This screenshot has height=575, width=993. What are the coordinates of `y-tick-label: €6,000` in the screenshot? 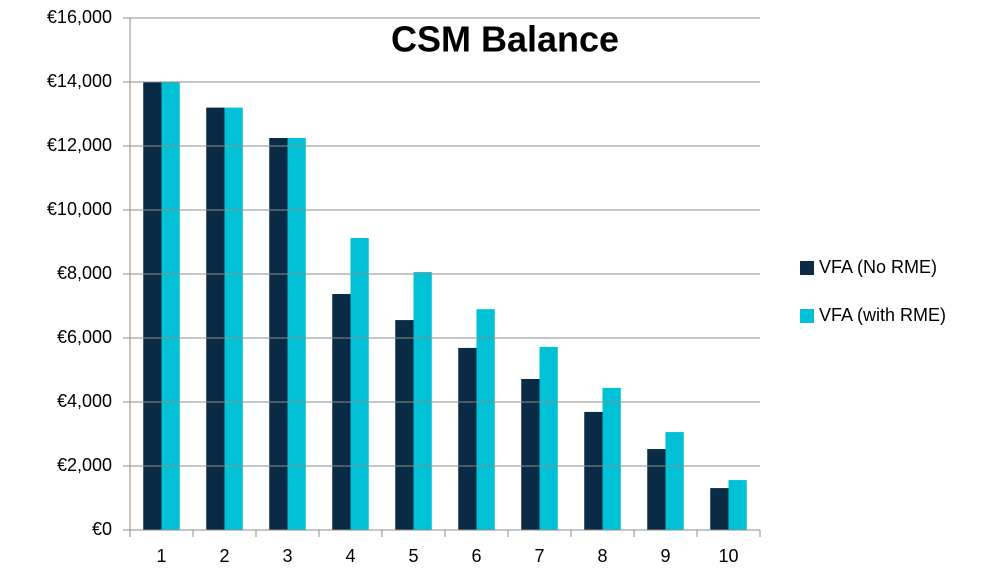 It's located at (84, 337).